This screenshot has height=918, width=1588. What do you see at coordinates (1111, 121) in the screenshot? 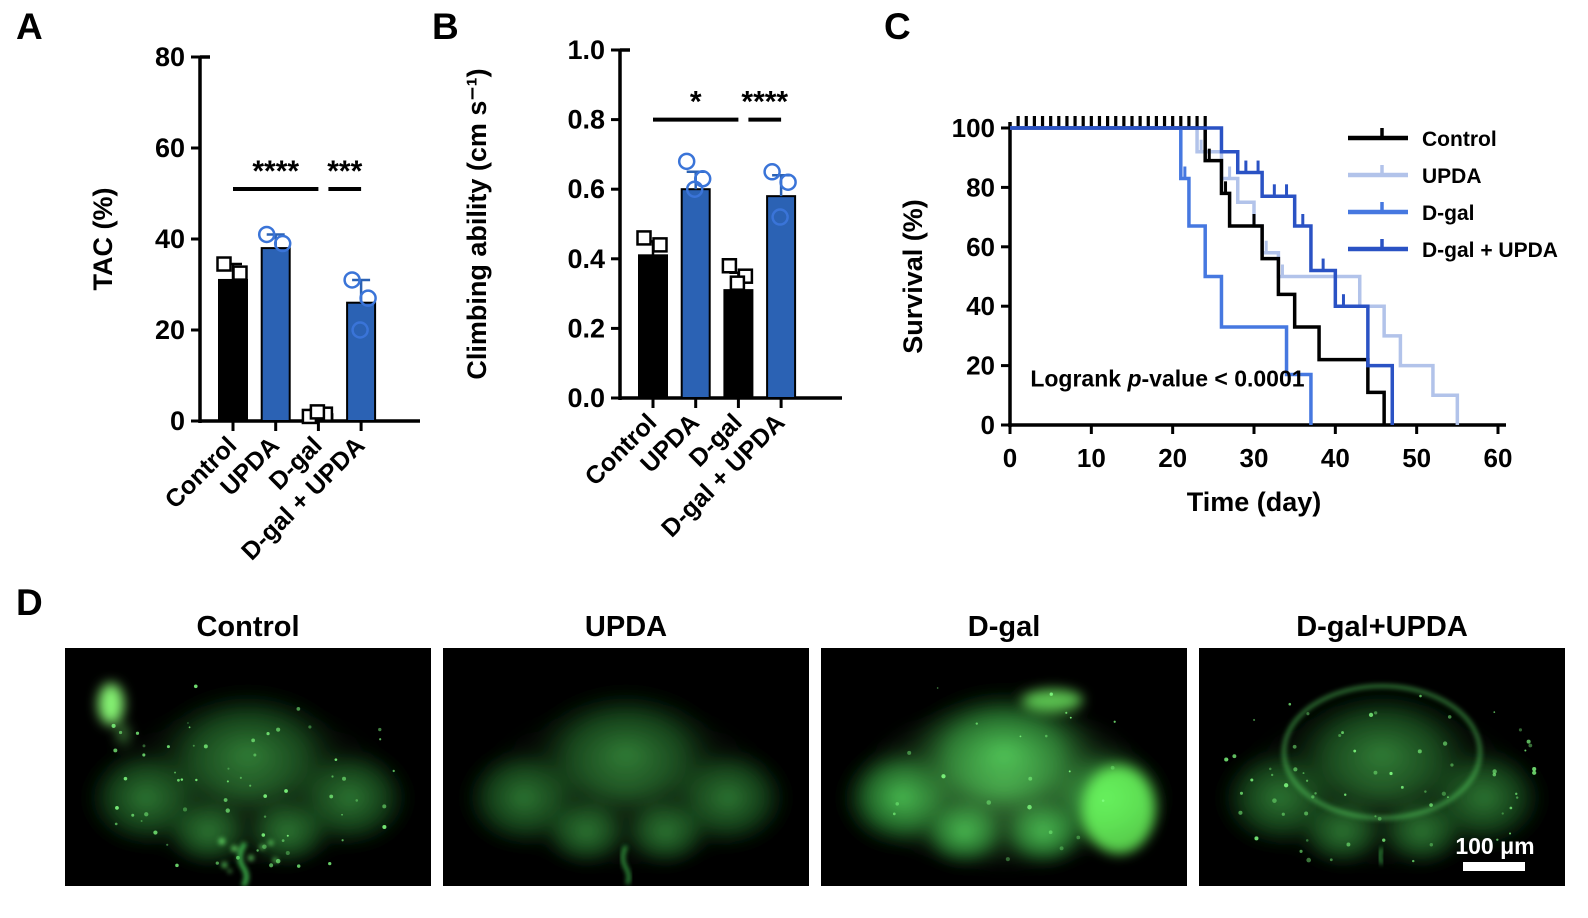
I see `top-censor-ticks` at bounding box center [1111, 121].